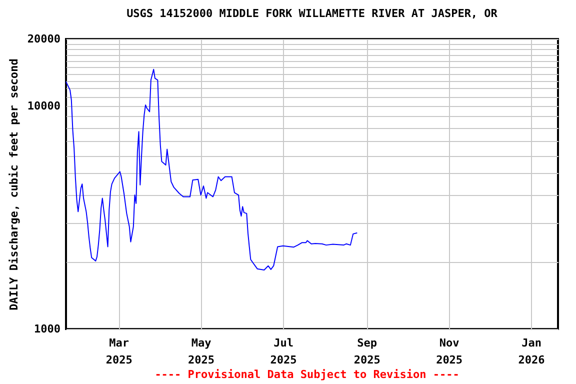 The width and height of the screenshot is (576, 384). What do you see at coordinates (367, 351) in the screenshot?
I see `x-tick-label: Sep 2025` at bounding box center [367, 351].